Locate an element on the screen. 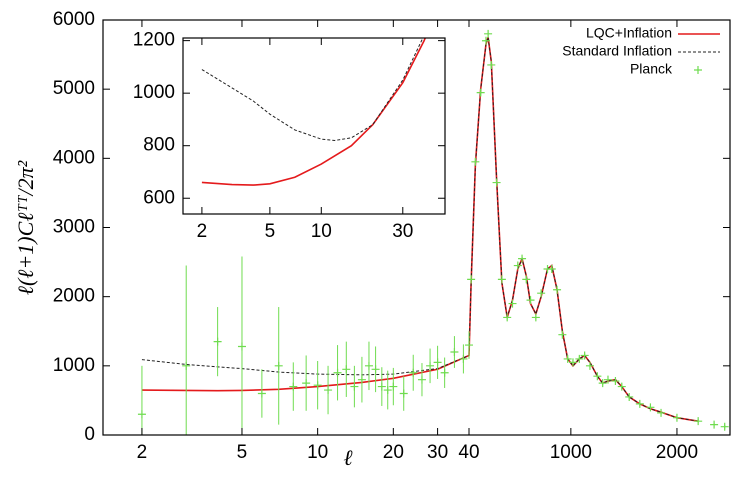  x-tick-label: 2000 is located at coordinates (677, 452).